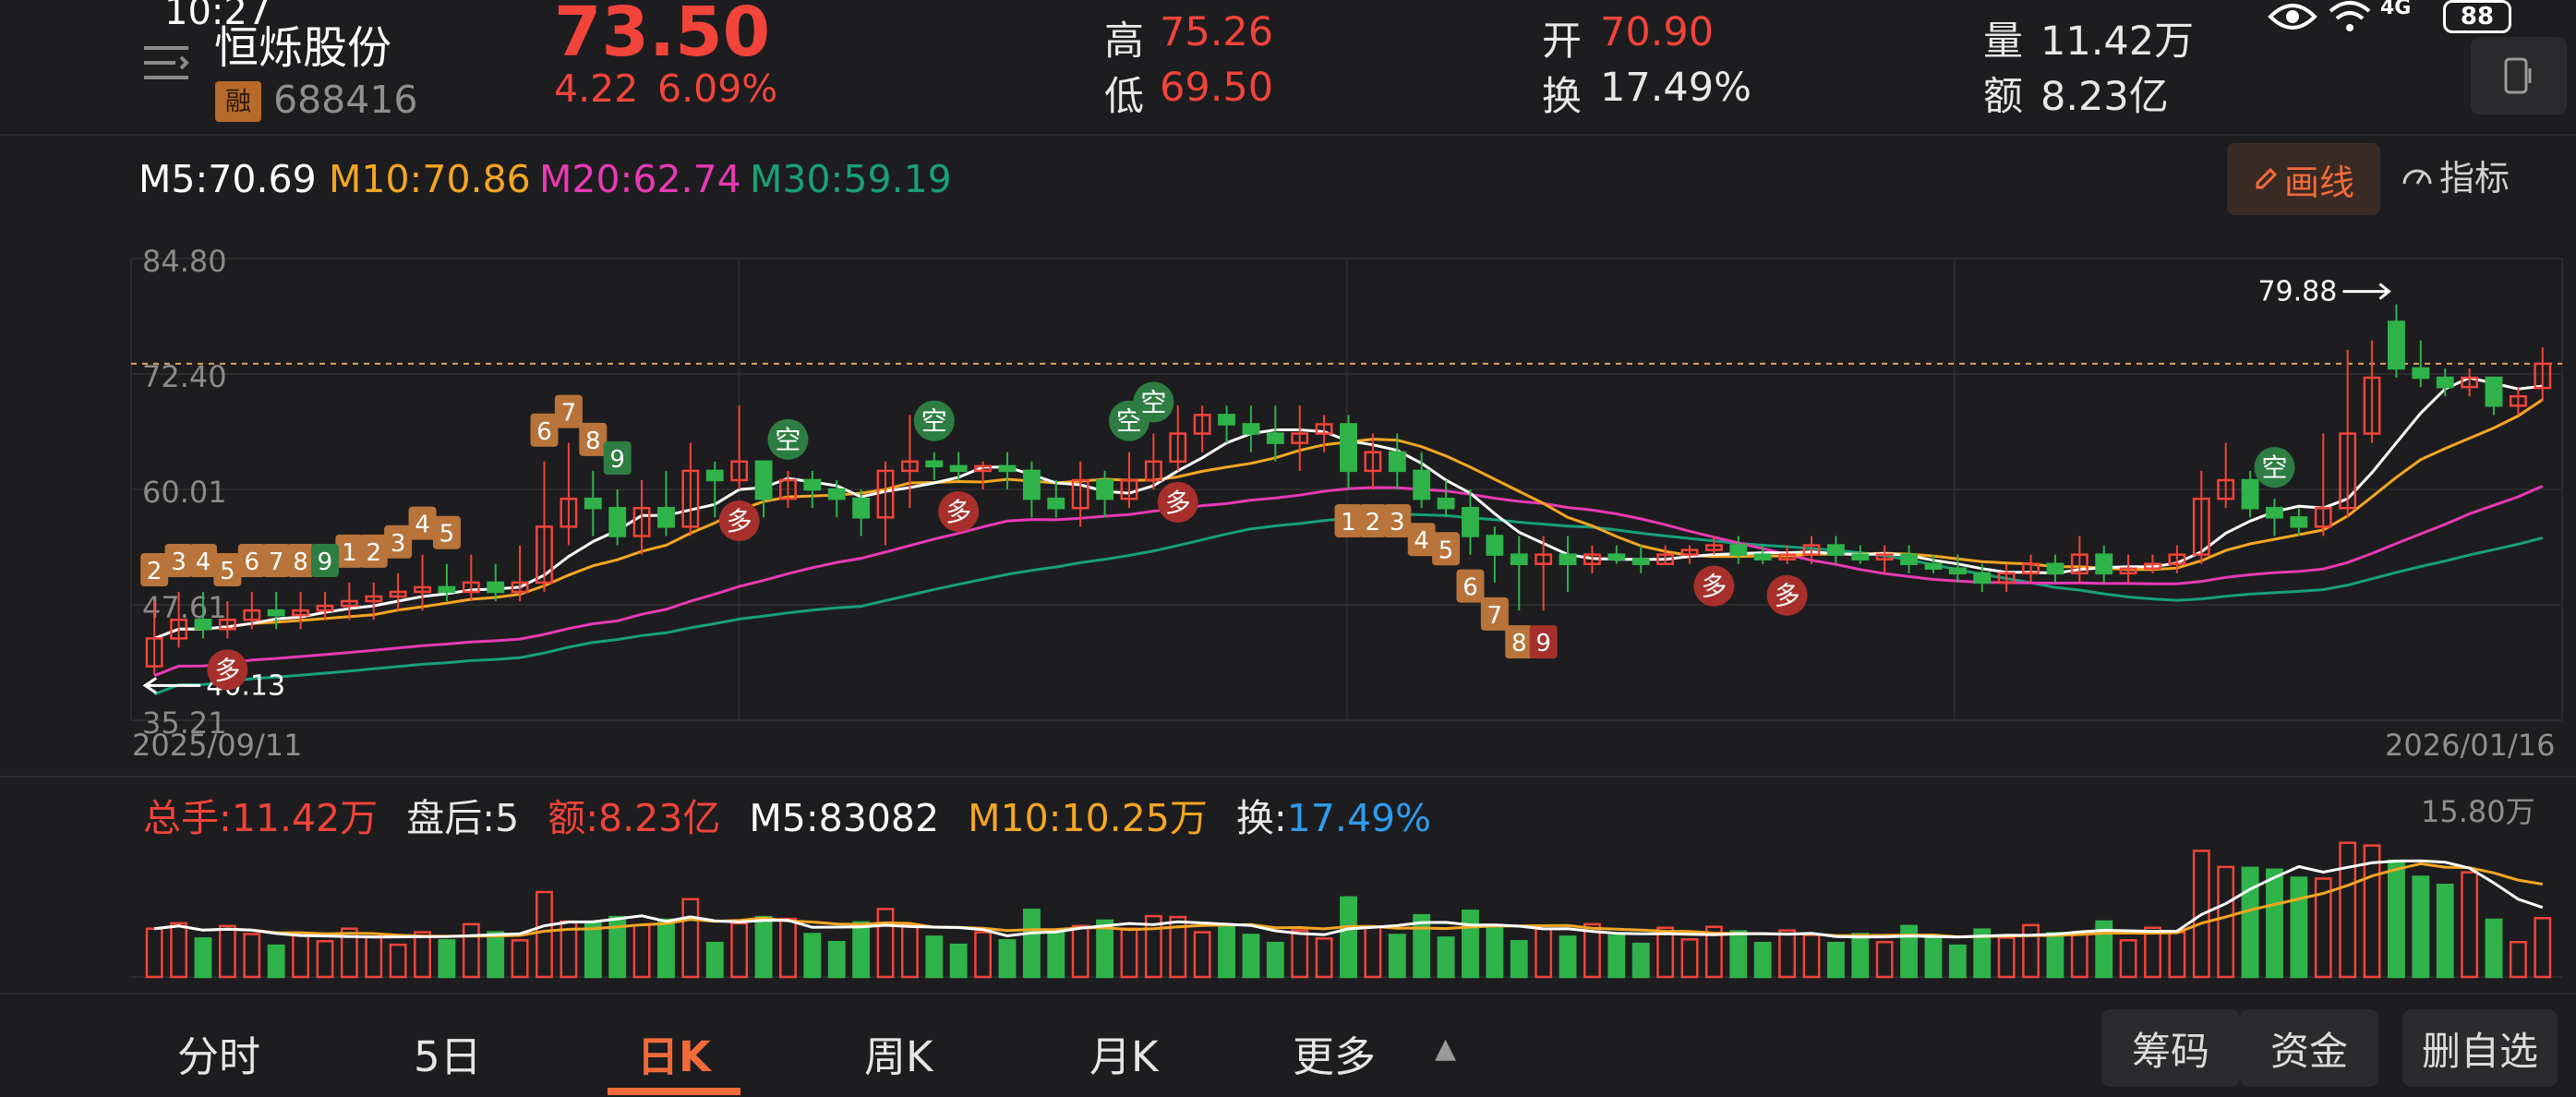 Image resolution: width=2576 pixels, height=1097 pixels. I want to click on date-end: 2026/01/16, so click(2470, 745).